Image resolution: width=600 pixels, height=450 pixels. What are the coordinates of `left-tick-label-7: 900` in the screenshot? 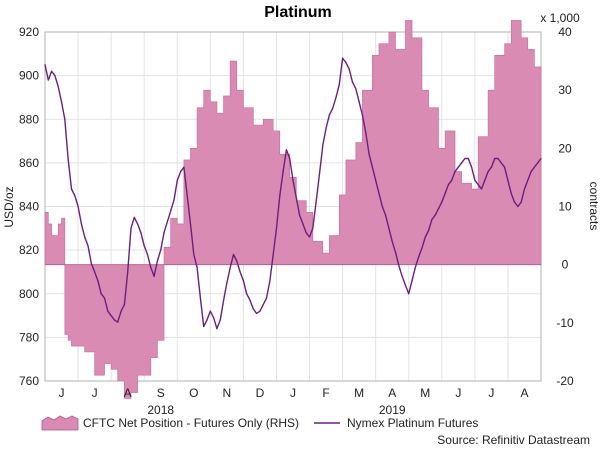 It's located at (29, 76).